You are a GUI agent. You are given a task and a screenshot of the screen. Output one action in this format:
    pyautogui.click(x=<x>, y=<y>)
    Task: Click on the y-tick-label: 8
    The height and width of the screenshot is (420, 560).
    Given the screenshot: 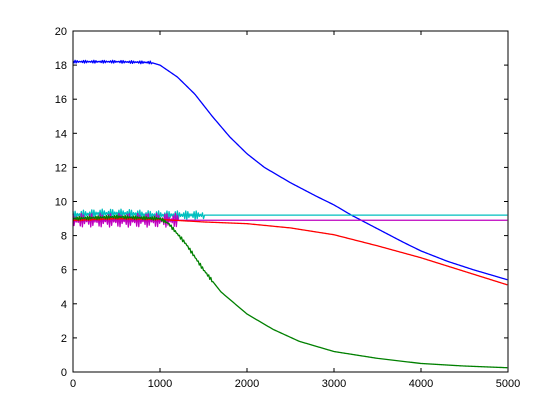 What is the action you would take?
    pyautogui.click(x=64, y=237)
    